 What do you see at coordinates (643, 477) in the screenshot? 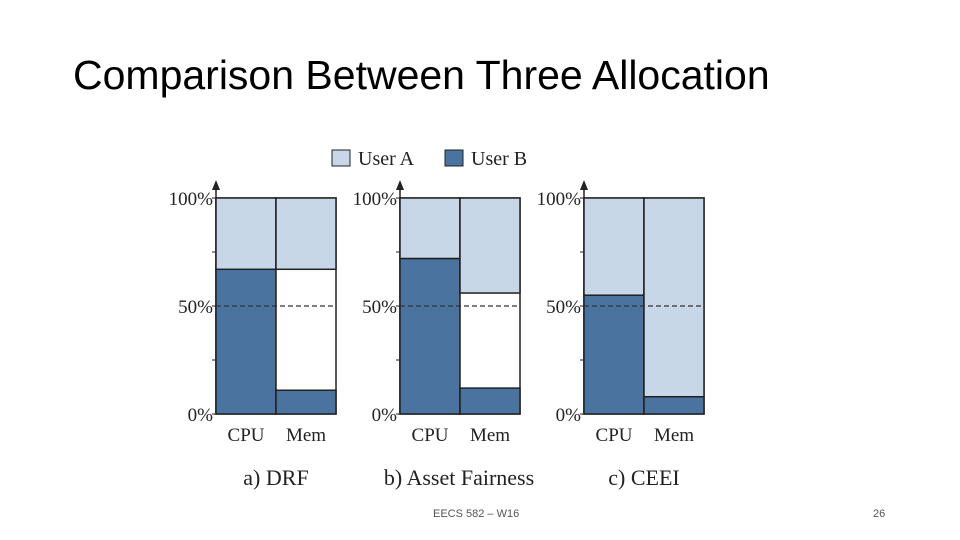
I see `chart-title-3: c) CEEI` at bounding box center [643, 477].